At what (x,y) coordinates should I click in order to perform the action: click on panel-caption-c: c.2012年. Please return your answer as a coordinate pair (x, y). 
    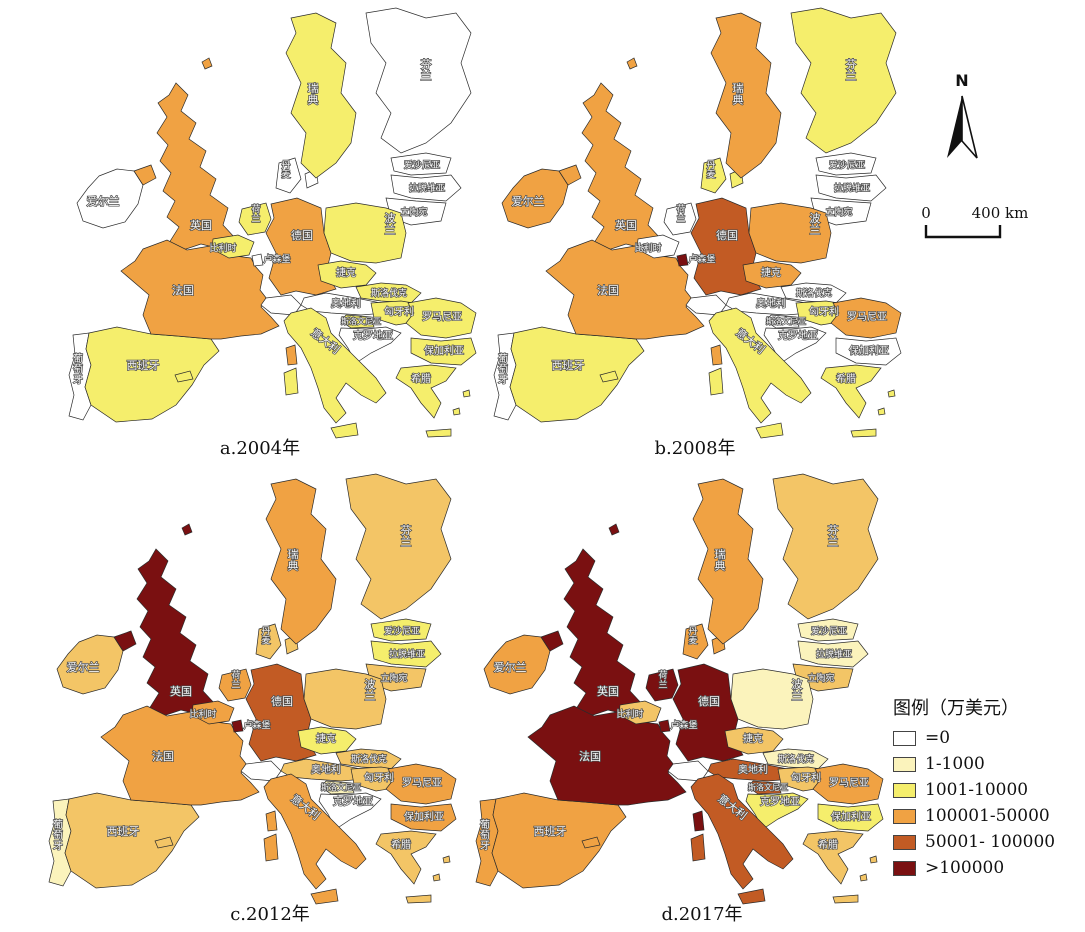
    Looking at the image, I should click on (270, 914).